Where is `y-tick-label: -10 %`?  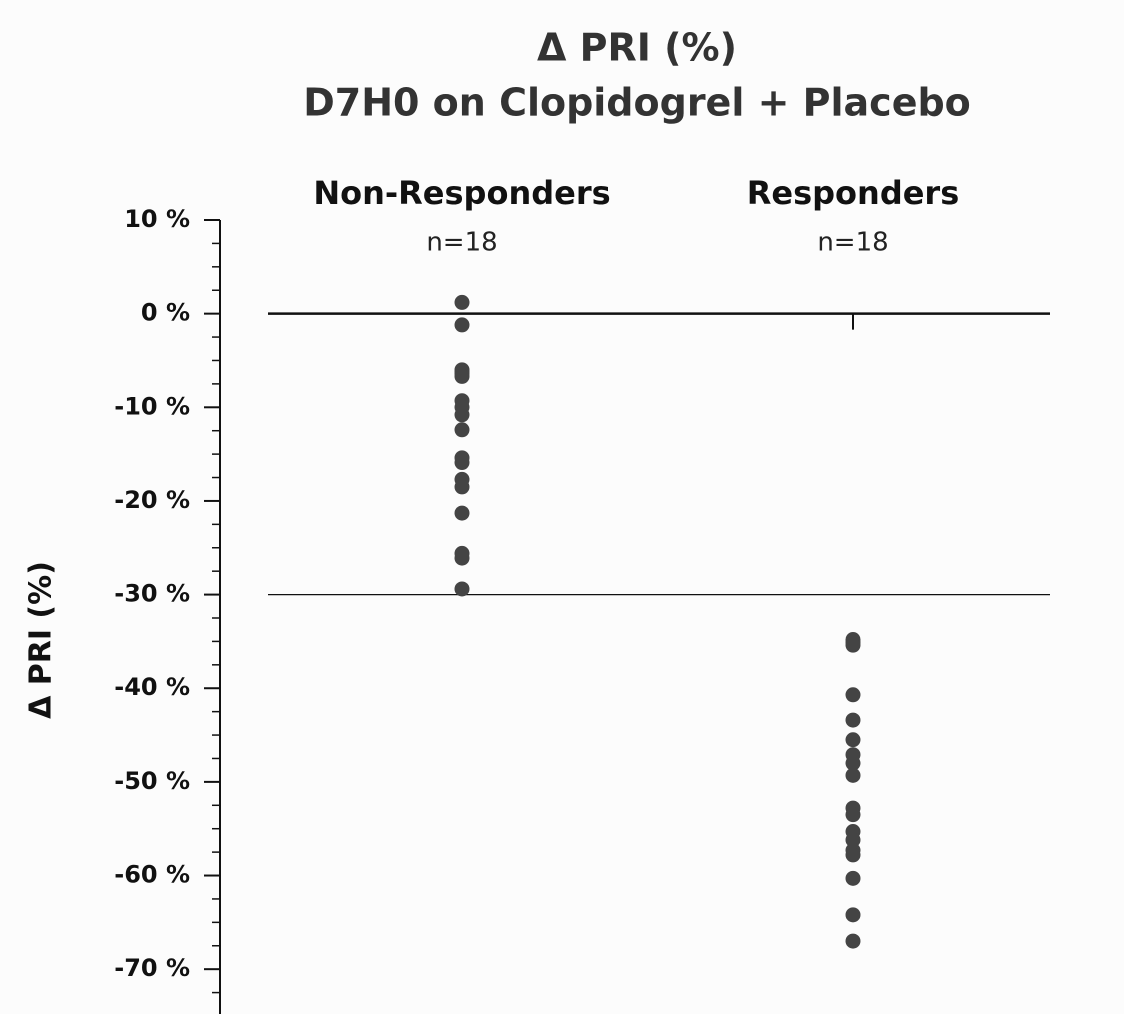 y-tick-label: -10 % is located at coordinates (152, 406).